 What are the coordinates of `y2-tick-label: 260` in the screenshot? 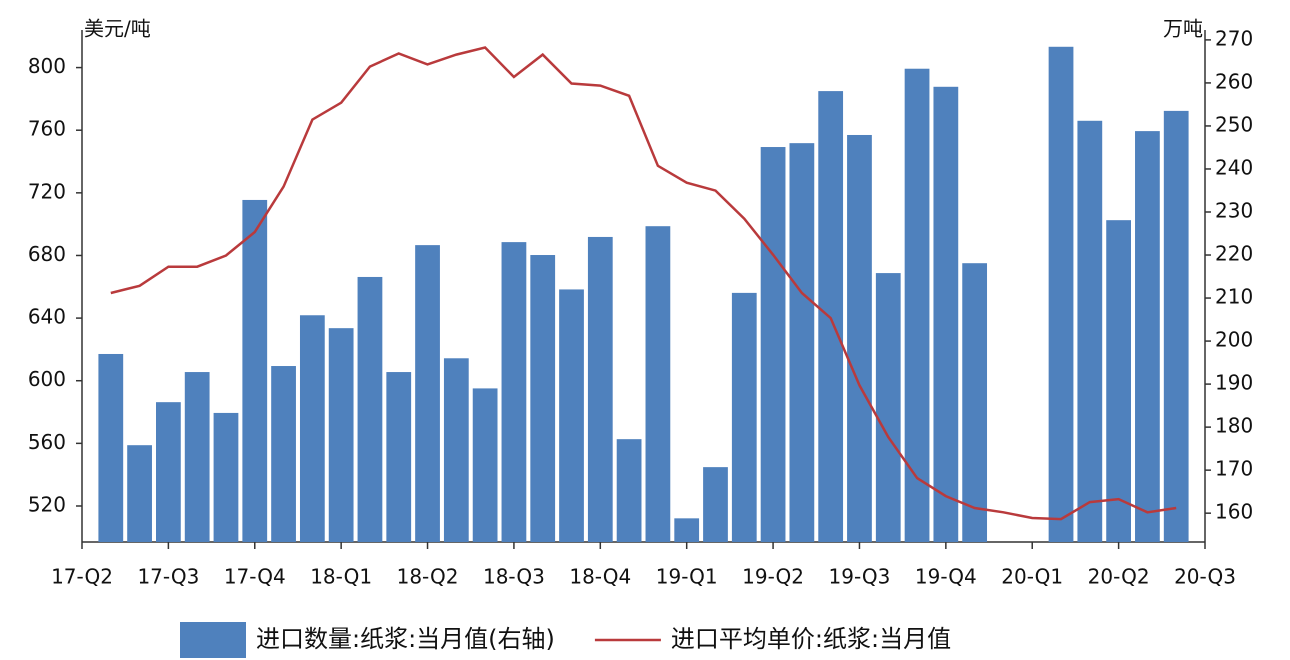 It's located at (1234, 81).